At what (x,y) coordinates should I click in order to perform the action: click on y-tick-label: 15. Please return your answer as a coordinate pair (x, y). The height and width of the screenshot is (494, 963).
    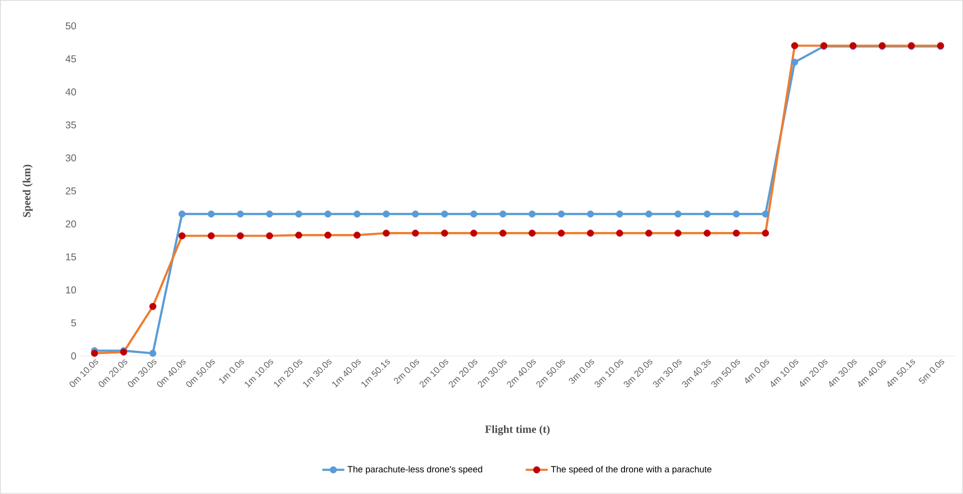
    Looking at the image, I should click on (71, 257).